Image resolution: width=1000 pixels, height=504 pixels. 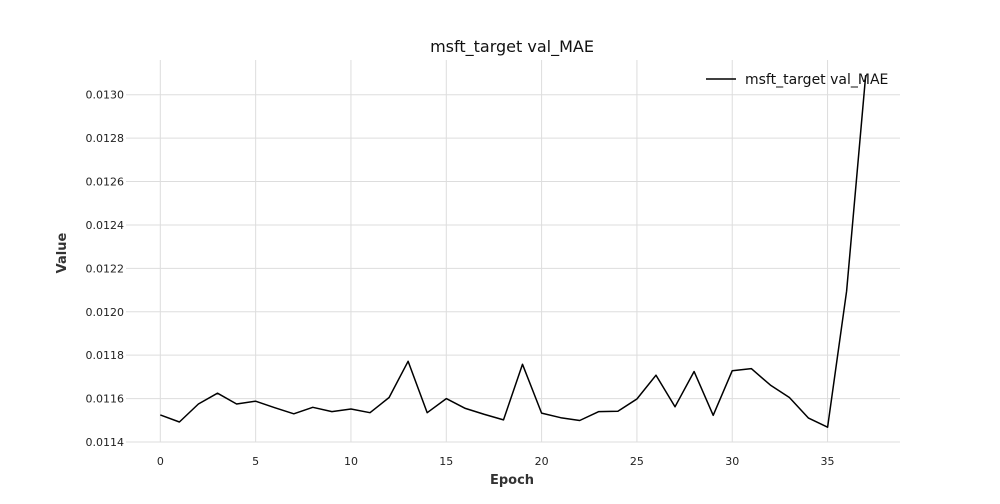 What do you see at coordinates (542, 461) in the screenshot?
I see `x-tick-label: 20` at bounding box center [542, 461].